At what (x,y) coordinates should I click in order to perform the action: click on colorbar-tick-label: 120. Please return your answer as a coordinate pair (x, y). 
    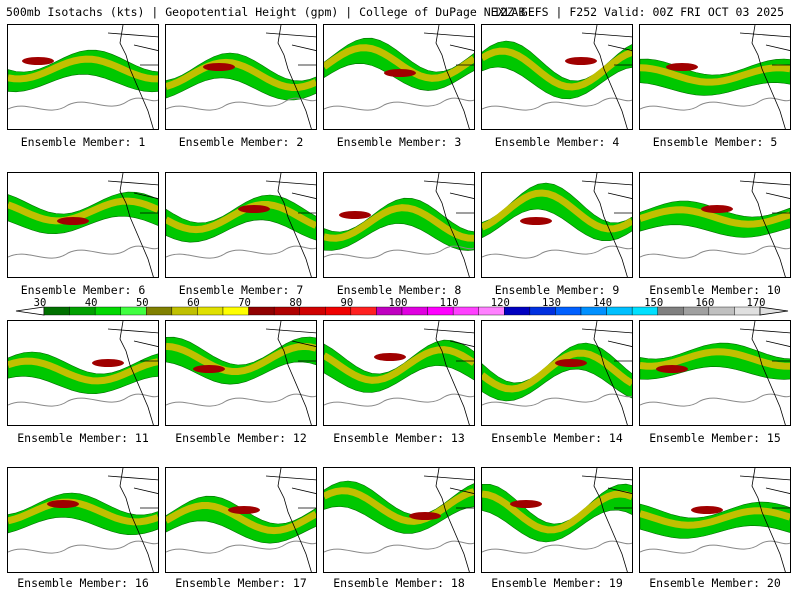
    Looking at the image, I should click on (500, 303).